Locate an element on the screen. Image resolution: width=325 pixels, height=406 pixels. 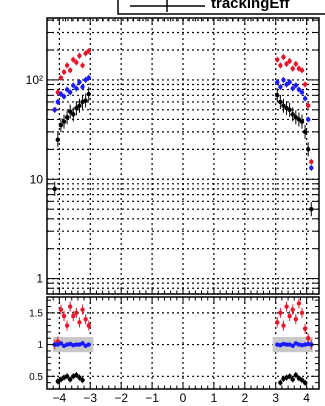
x-tick-label: −1 is located at coordinates (152, 398).